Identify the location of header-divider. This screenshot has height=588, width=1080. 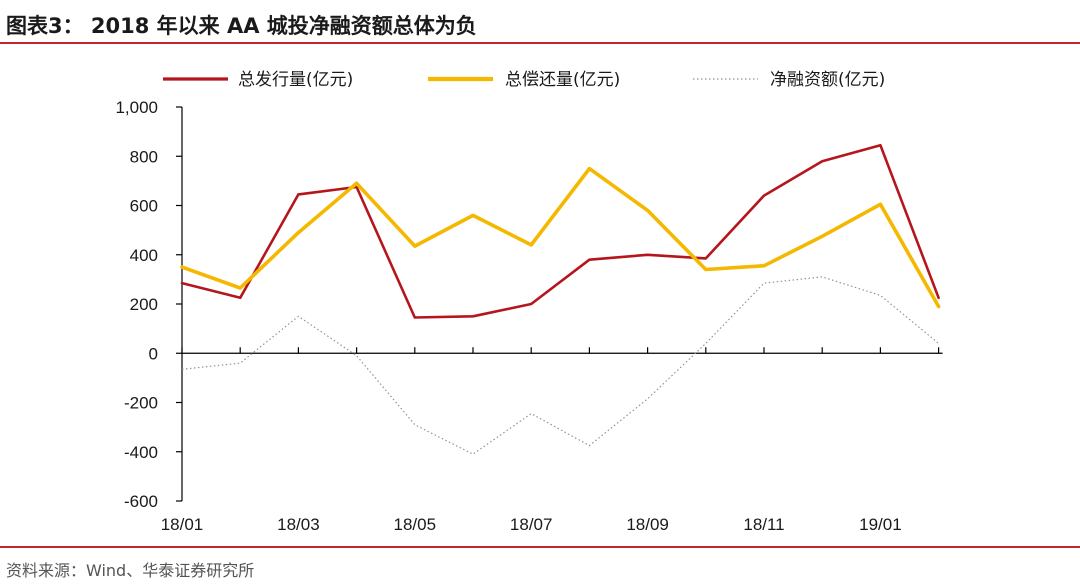
(540, 43).